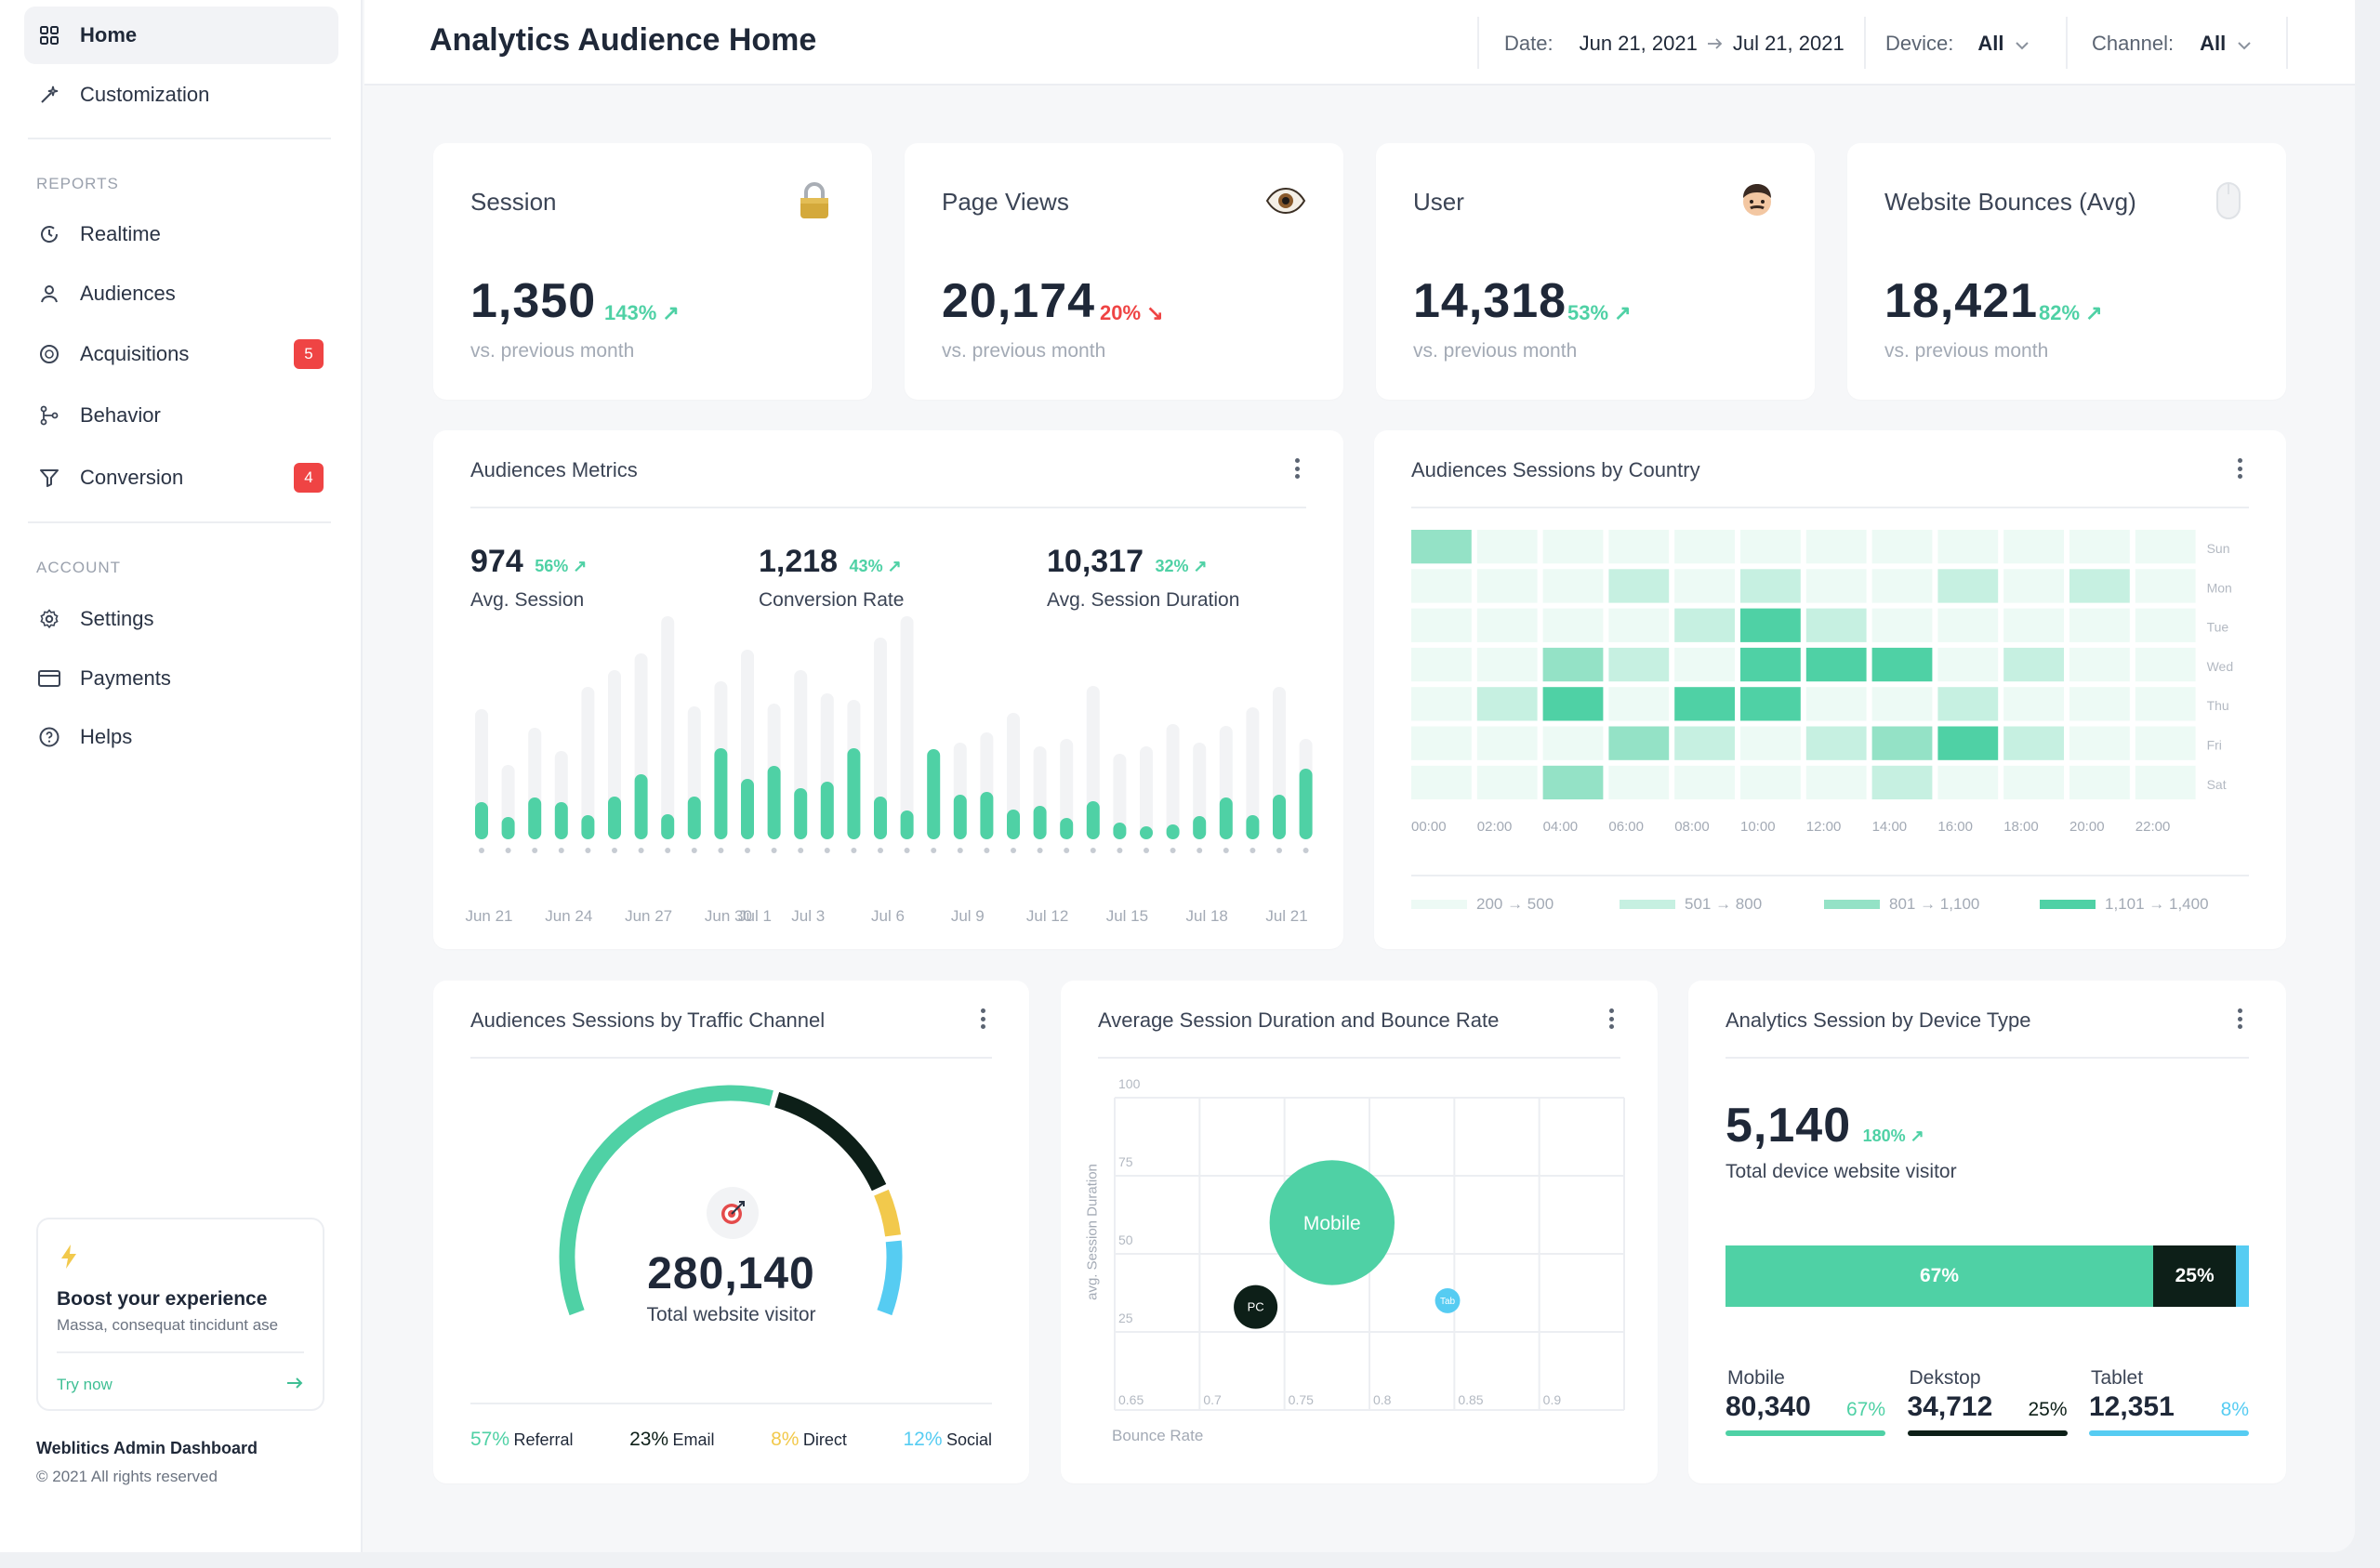 The height and width of the screenshot is (1568, 2380). I want to click on device-pct: 8%, so click(2234, 1410).